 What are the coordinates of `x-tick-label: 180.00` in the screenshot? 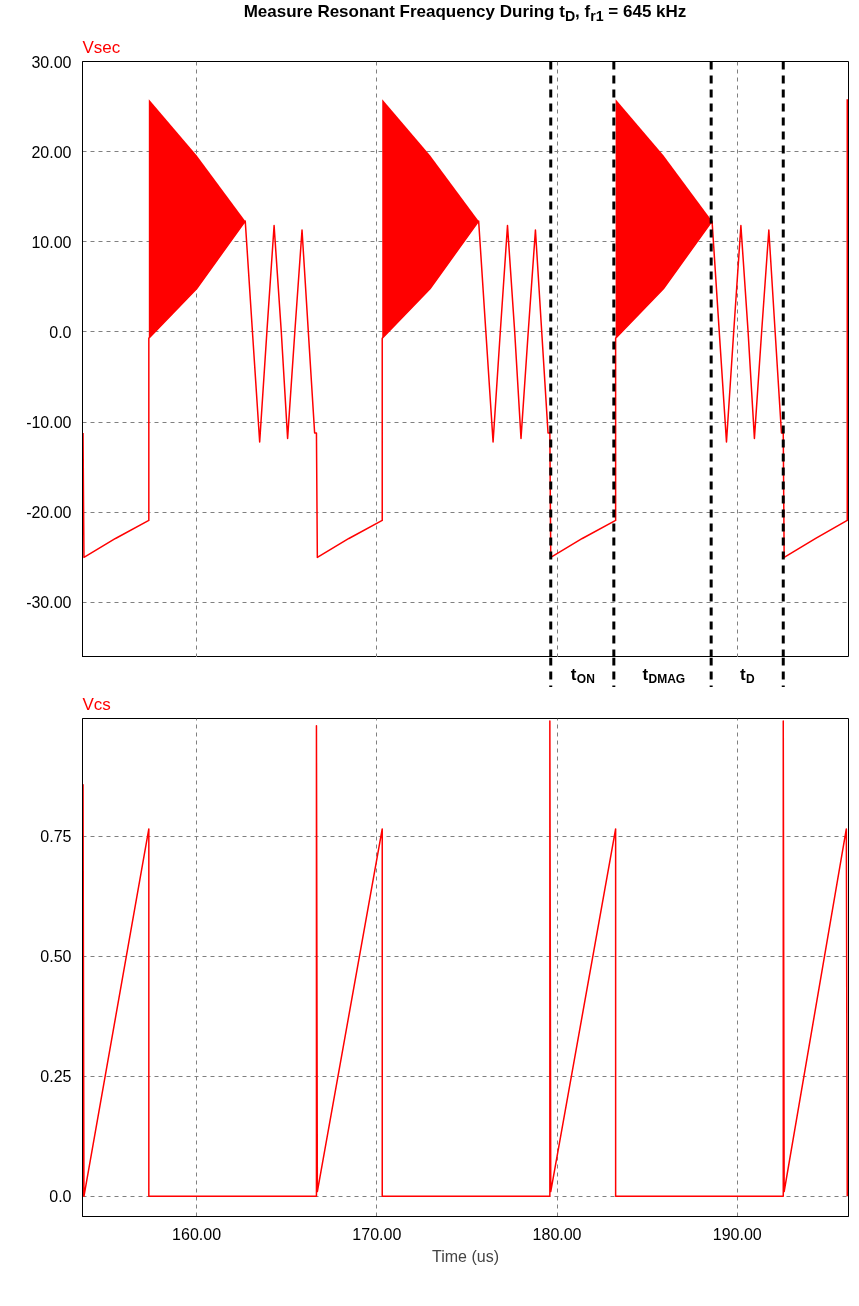 It's located at (557, 1234).